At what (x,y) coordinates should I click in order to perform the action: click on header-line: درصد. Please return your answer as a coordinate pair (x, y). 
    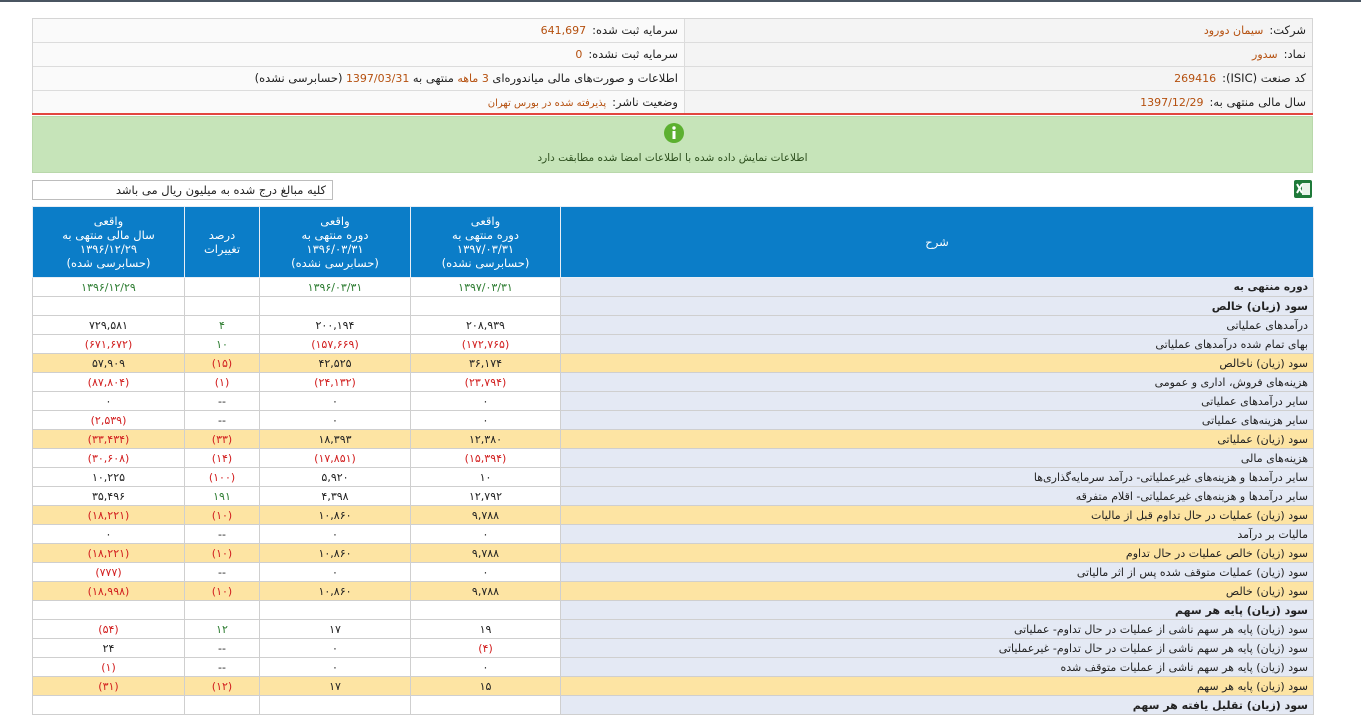
    Looking at the image, I should click on (222, 235).